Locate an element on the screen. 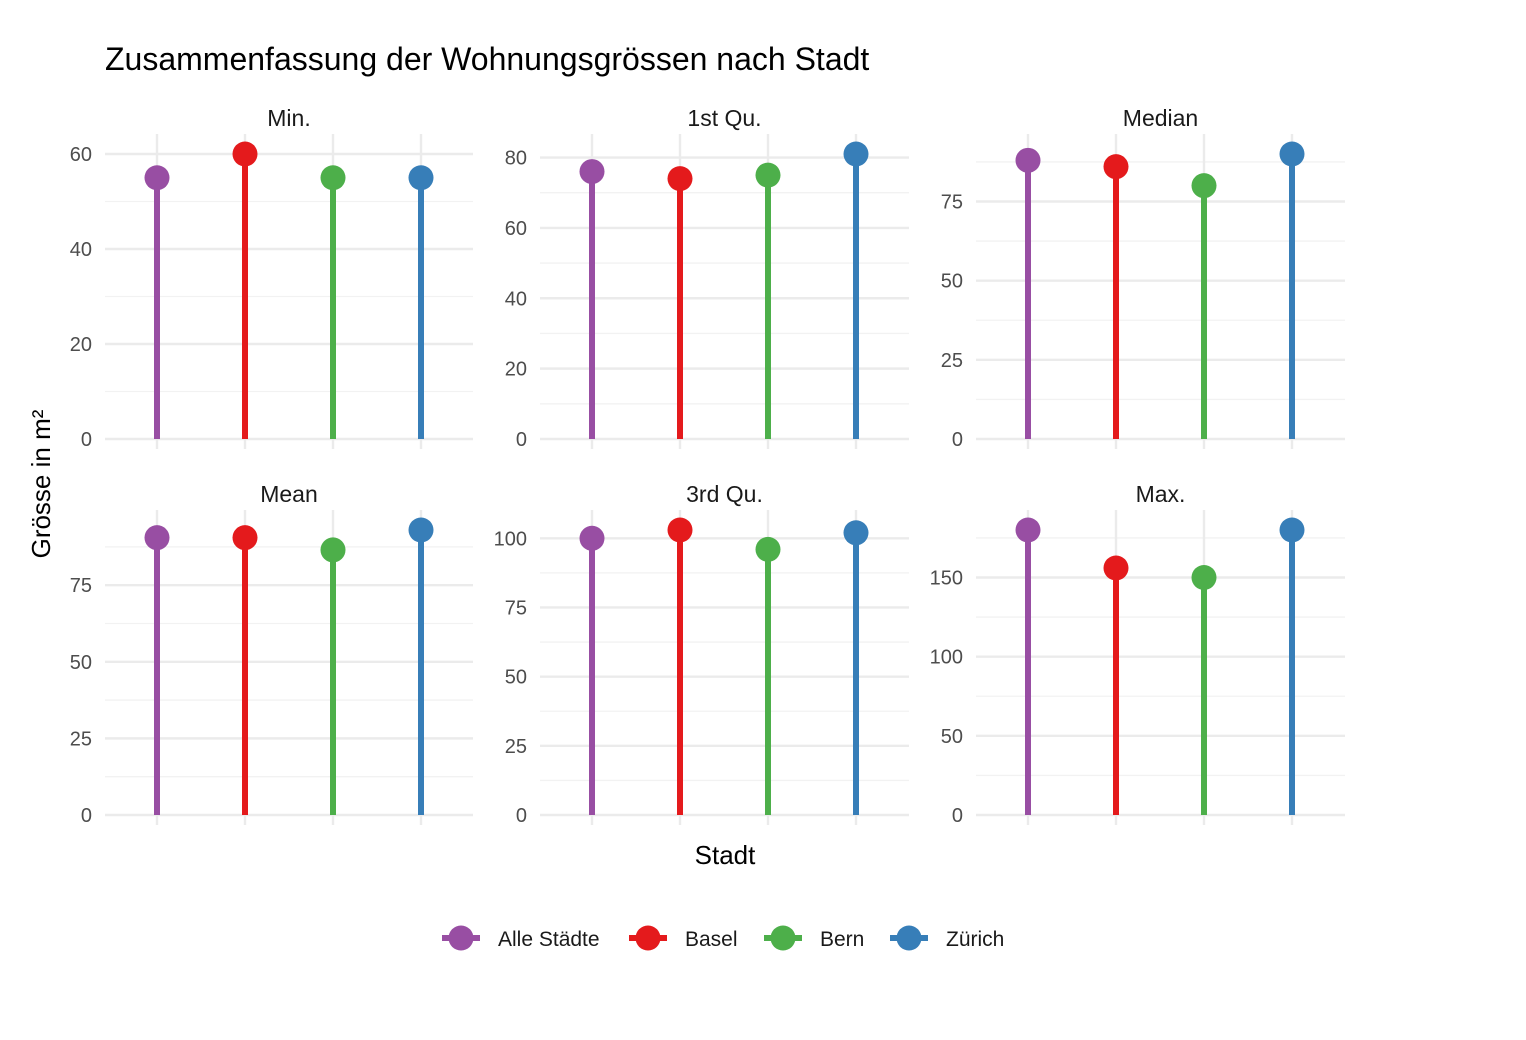  facet-mean: 0 25 50 75 Mean is located at coordinates (271, 654).